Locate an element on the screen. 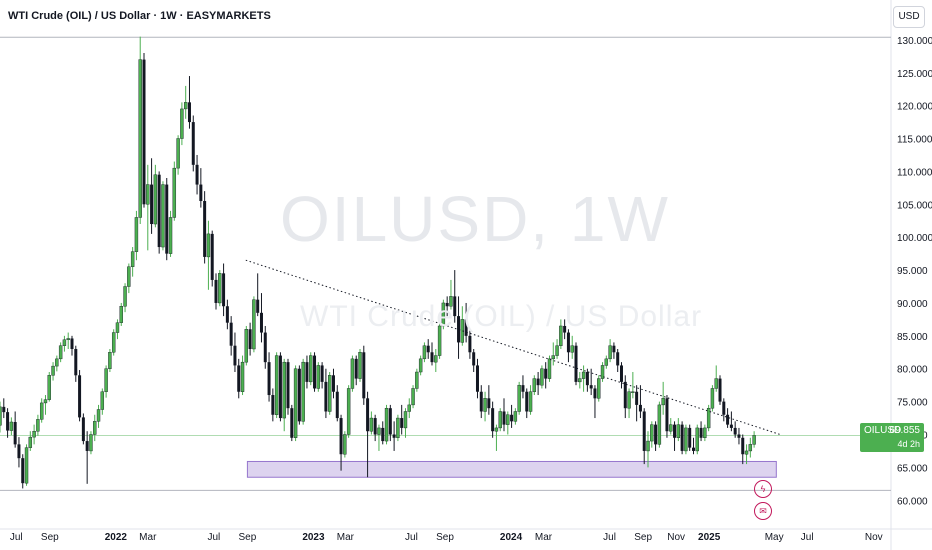 The width and height of the screenshot is (932, 550). time-tick-label: Nov is located at coordinates (676, 537).